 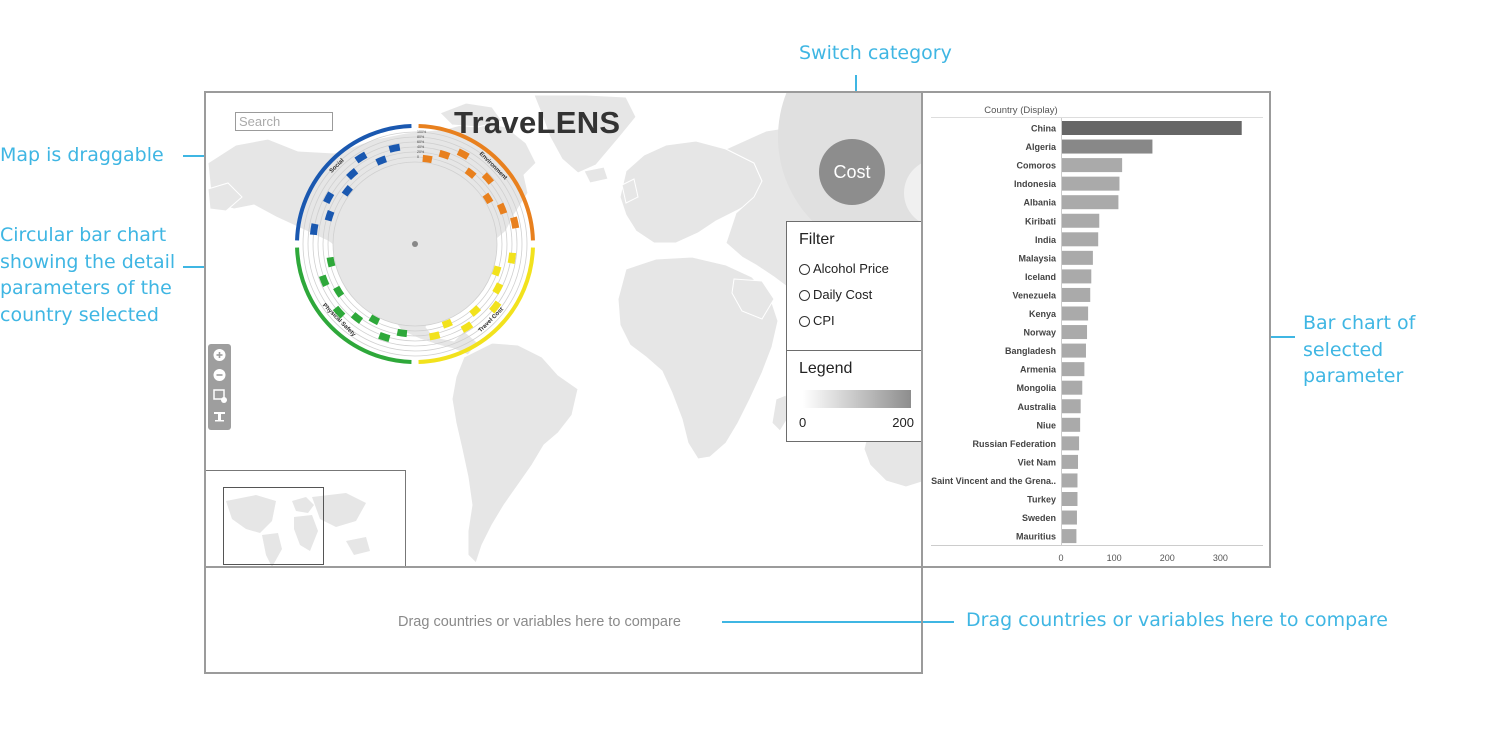 What do you see at coordinates (219, 355) in the screenshot?
I see `zoom-in-icon` at bounding box center [219, 355].